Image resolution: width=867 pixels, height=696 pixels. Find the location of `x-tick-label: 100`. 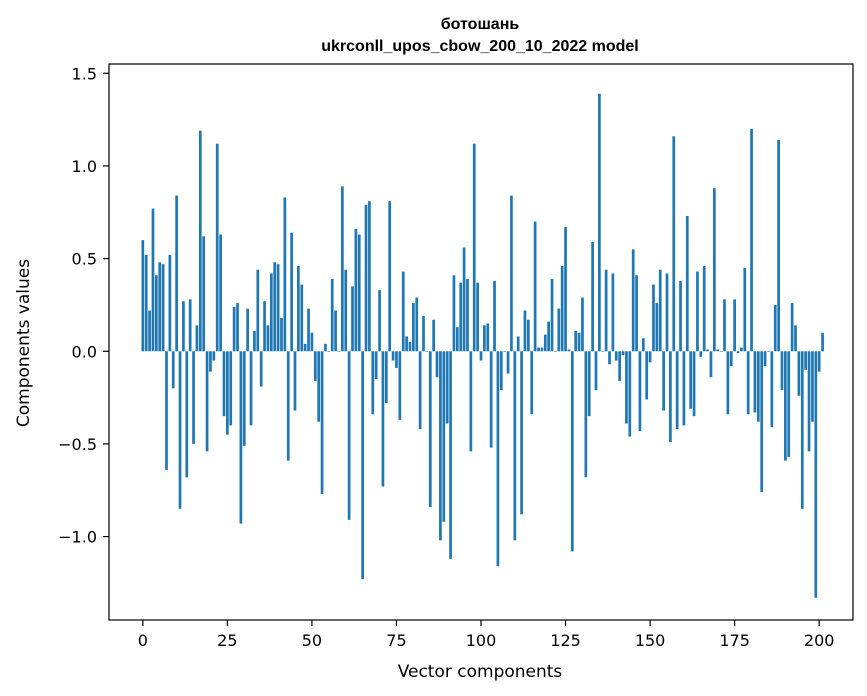

x-tick-label: 100 is located at coordinates (481, 640).